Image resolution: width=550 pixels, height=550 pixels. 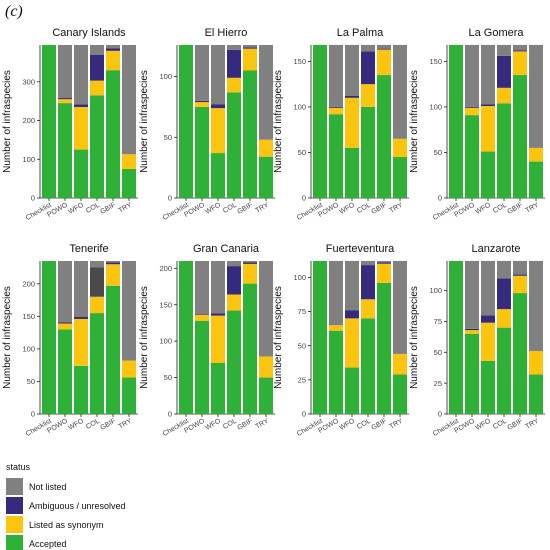 What do you see at coordinates (226, 249) in the screenshot?
I see `panel-title: Gran Canaria` at bounding box center [226, 249].